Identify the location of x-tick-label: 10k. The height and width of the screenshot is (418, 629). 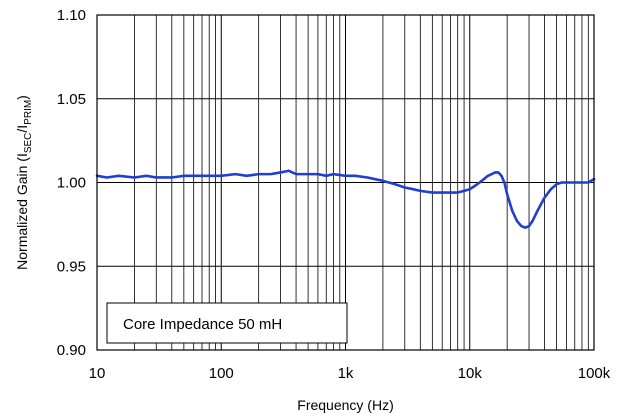
(470, 373).